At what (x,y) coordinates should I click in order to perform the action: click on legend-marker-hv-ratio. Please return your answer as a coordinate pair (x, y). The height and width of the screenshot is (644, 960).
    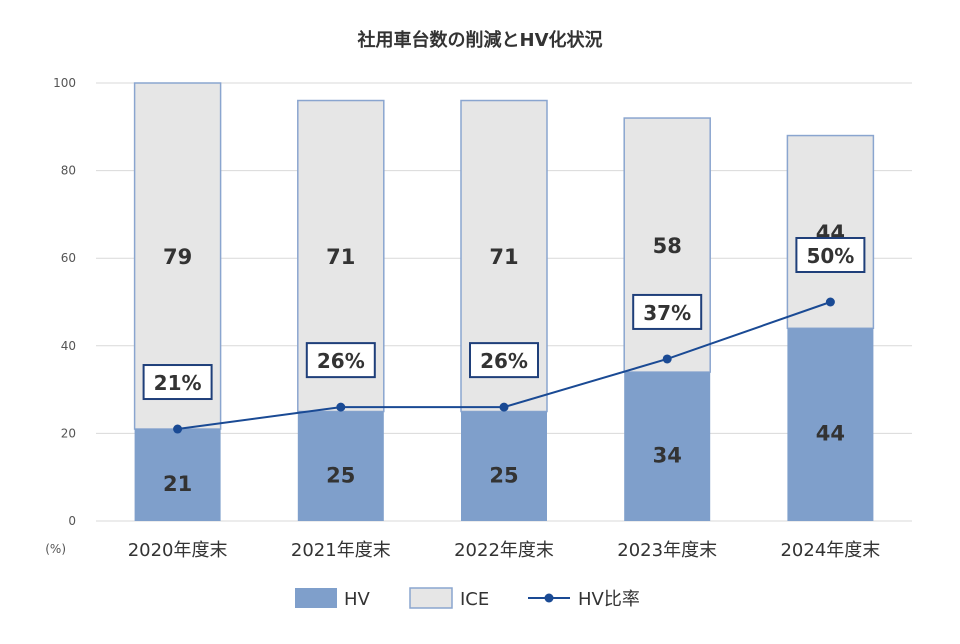
    Looking at the image, I should click on (549, 598).